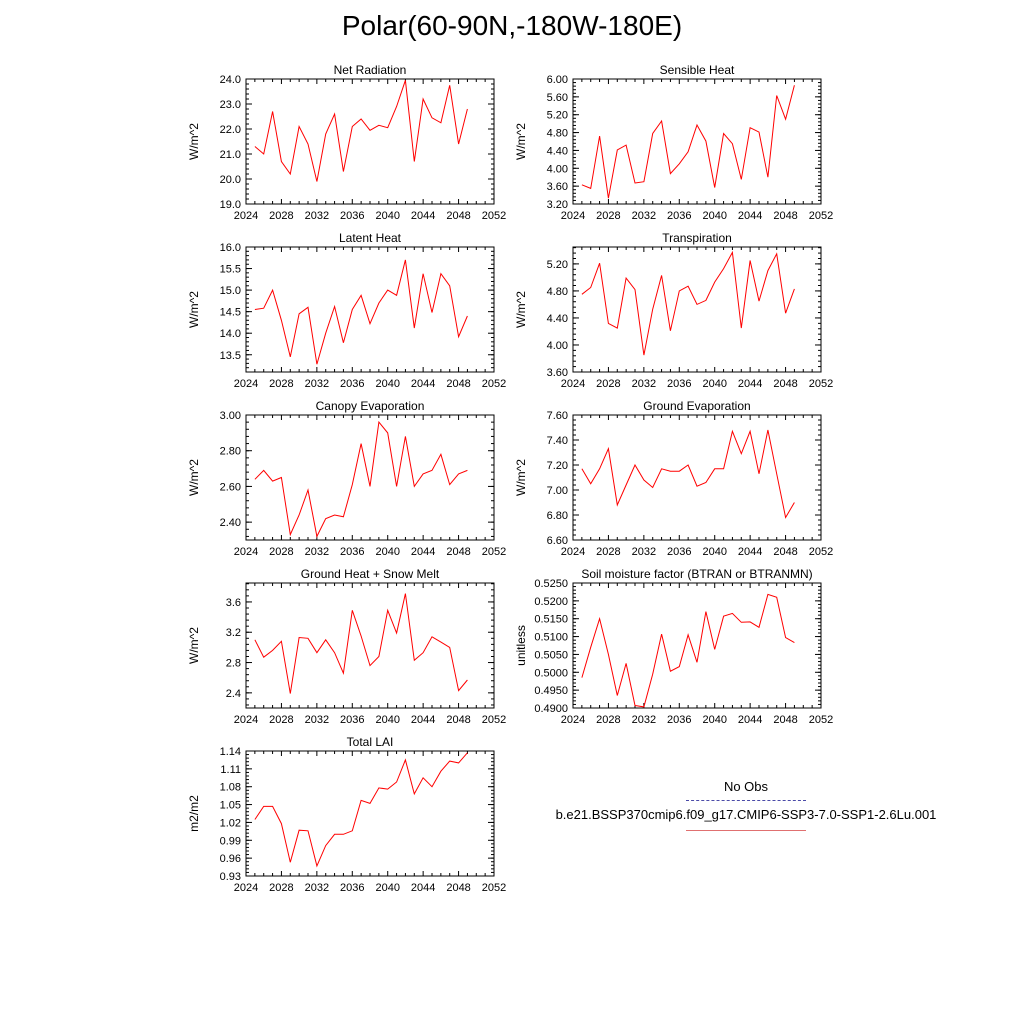 The width and height of the screenshot is (1024, 1024). What do you see at coordinates (317, 888) in the screenshot?
I see `x-tick-label: 2032` at bounding box center [317, 888].